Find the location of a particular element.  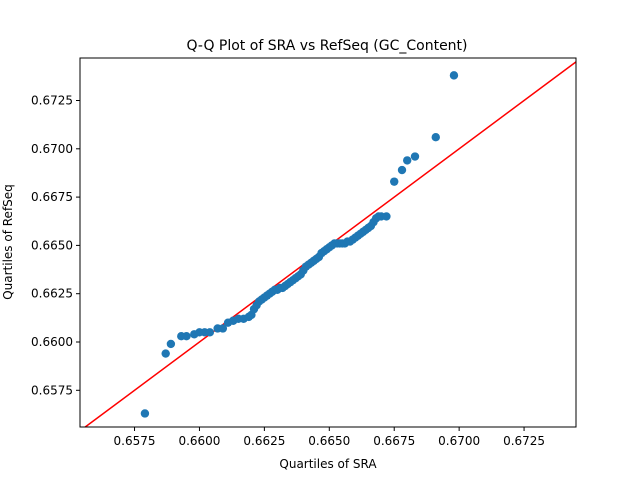

chart-title: Q-Q Plot of SRA vs RefSeq (GC_Content) is located at coordinates (326, 46).